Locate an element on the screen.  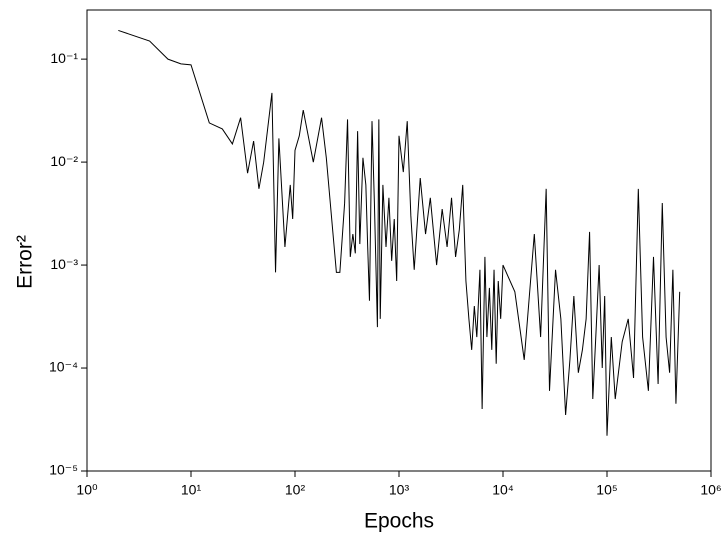
x-tick-label: 10⁶ is located at coordinates (710, 490).